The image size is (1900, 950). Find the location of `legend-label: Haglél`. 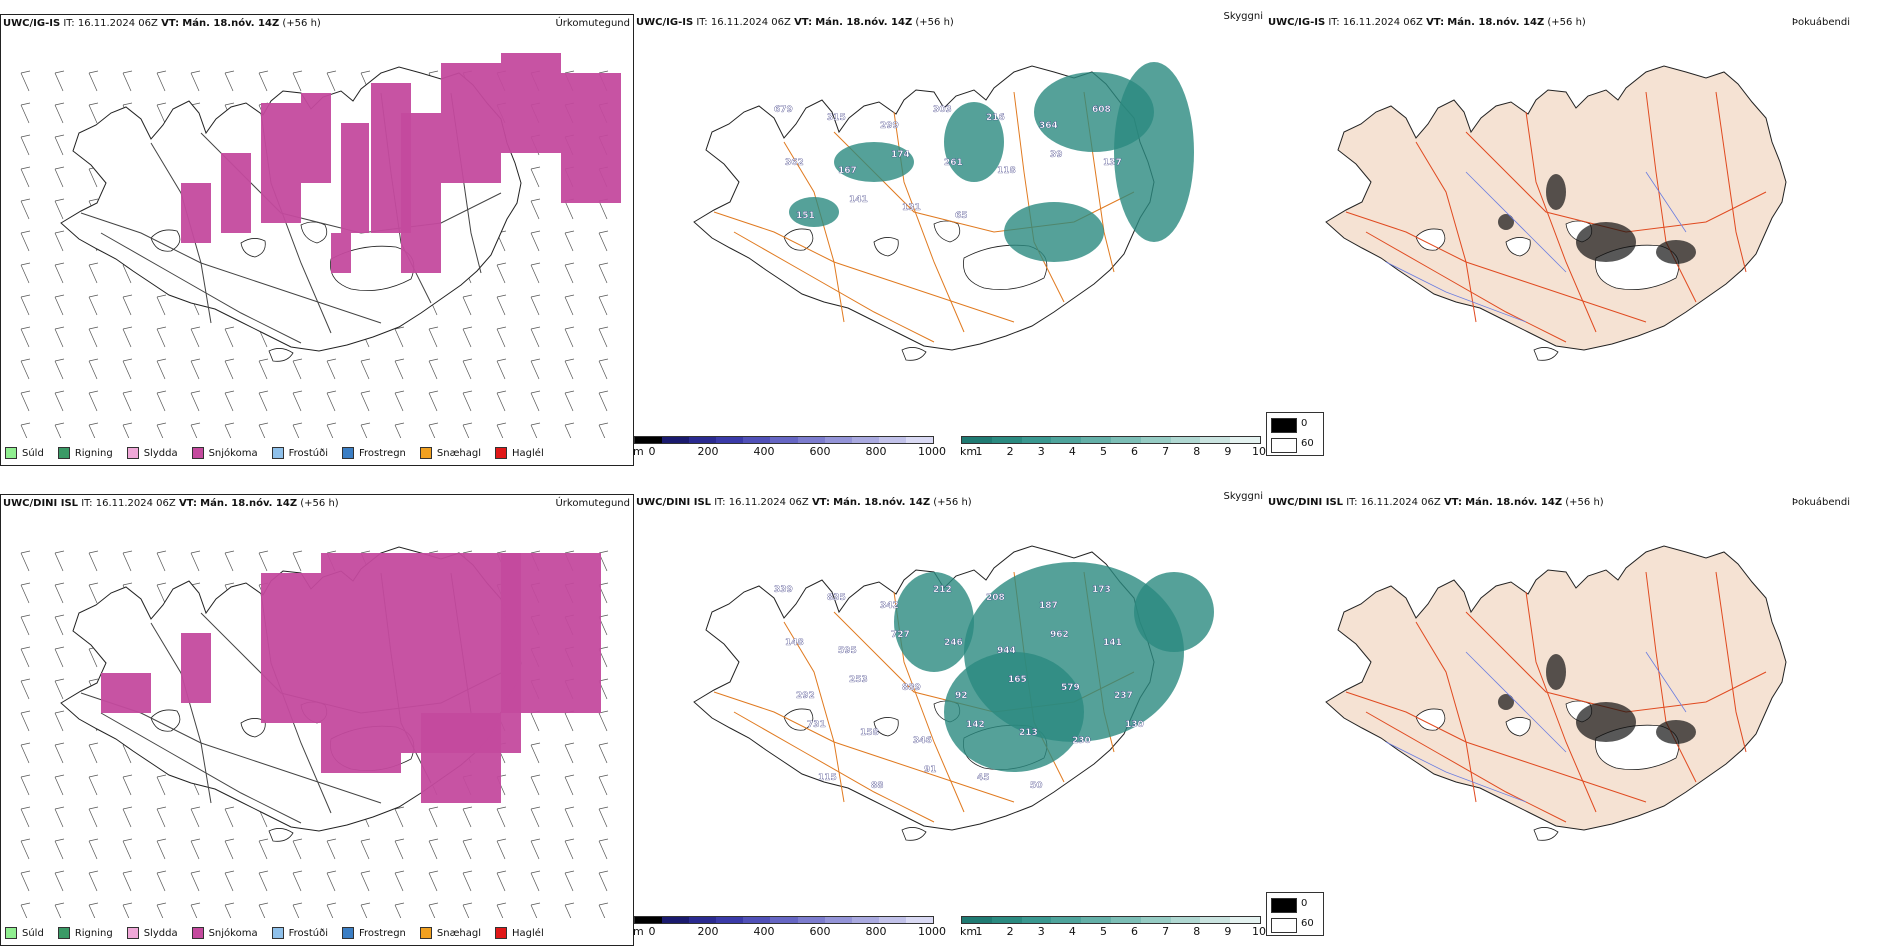

legend-label: Haglél is located at coordinates (528, 933).